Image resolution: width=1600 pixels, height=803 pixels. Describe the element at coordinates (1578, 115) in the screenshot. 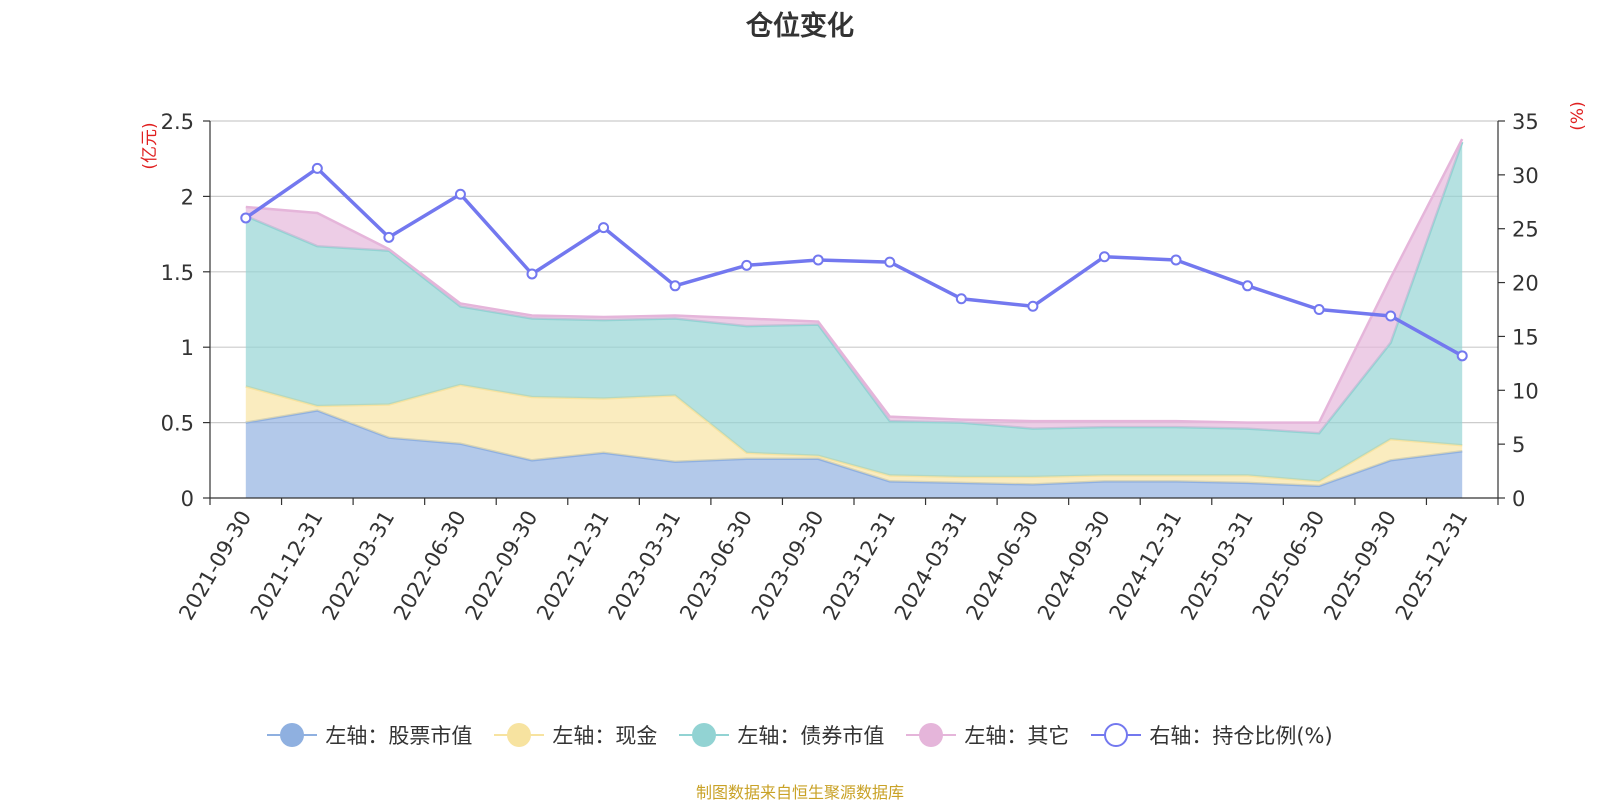

I see `right-axis-unit: (%)` at that location.